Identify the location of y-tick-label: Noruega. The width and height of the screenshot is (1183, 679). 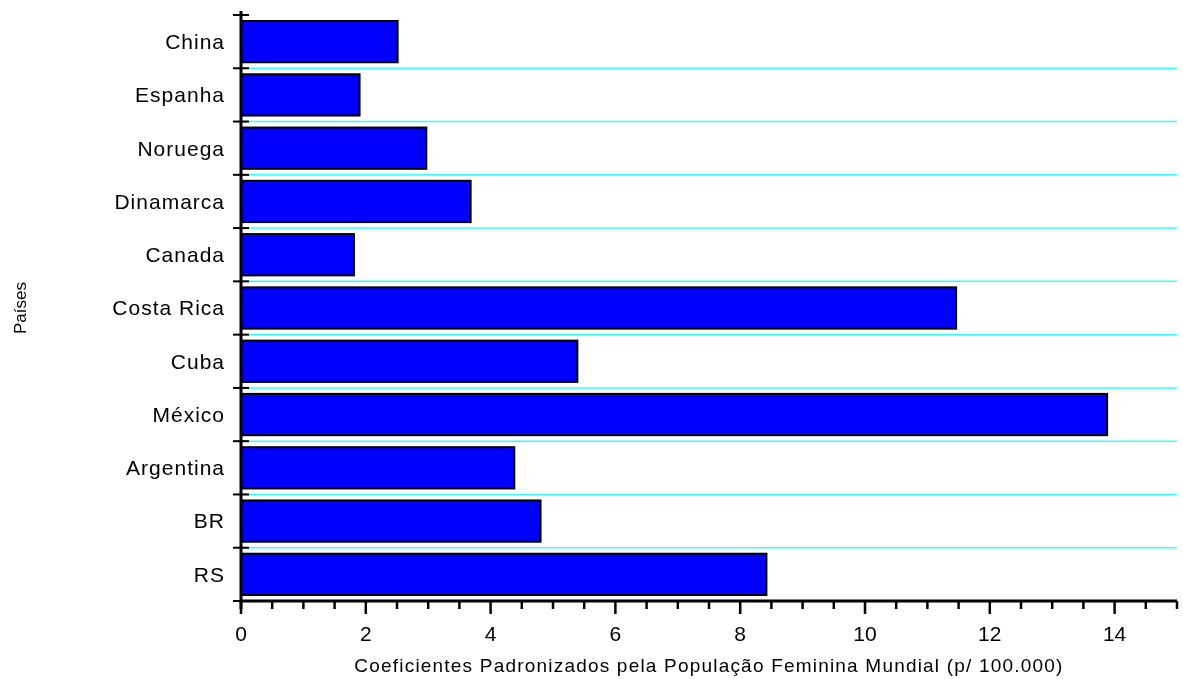
(181, 148).